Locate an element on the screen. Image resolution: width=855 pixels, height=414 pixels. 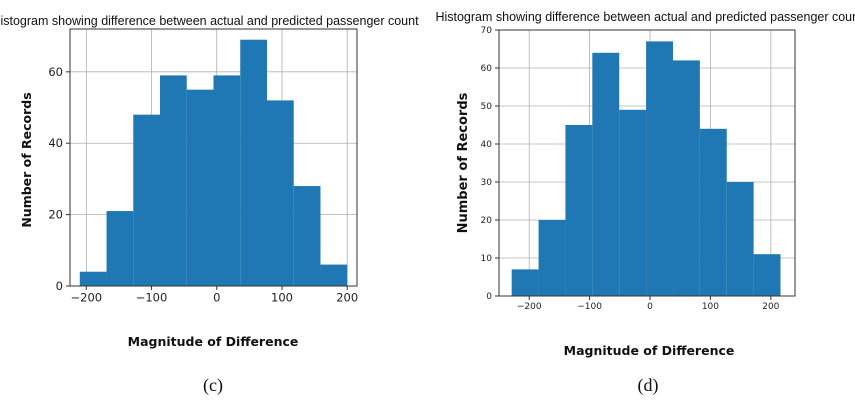
chart-d-x-ticks: −200 −100 0 100 200 is located at coordinates (648, 304).